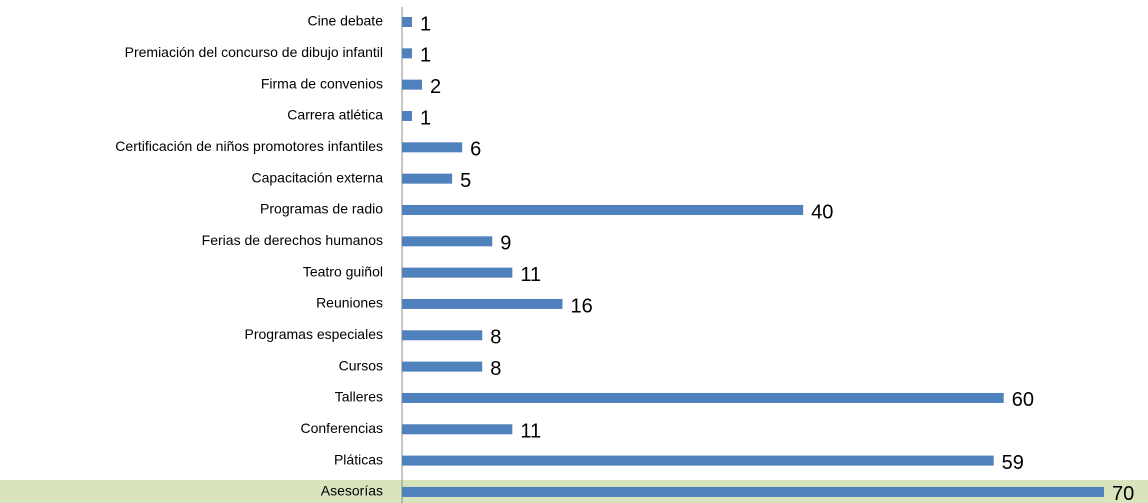  Describe the element at coordinates (335, 115) in the screenshot. I see `category-label: Carrera atlética` at that location.